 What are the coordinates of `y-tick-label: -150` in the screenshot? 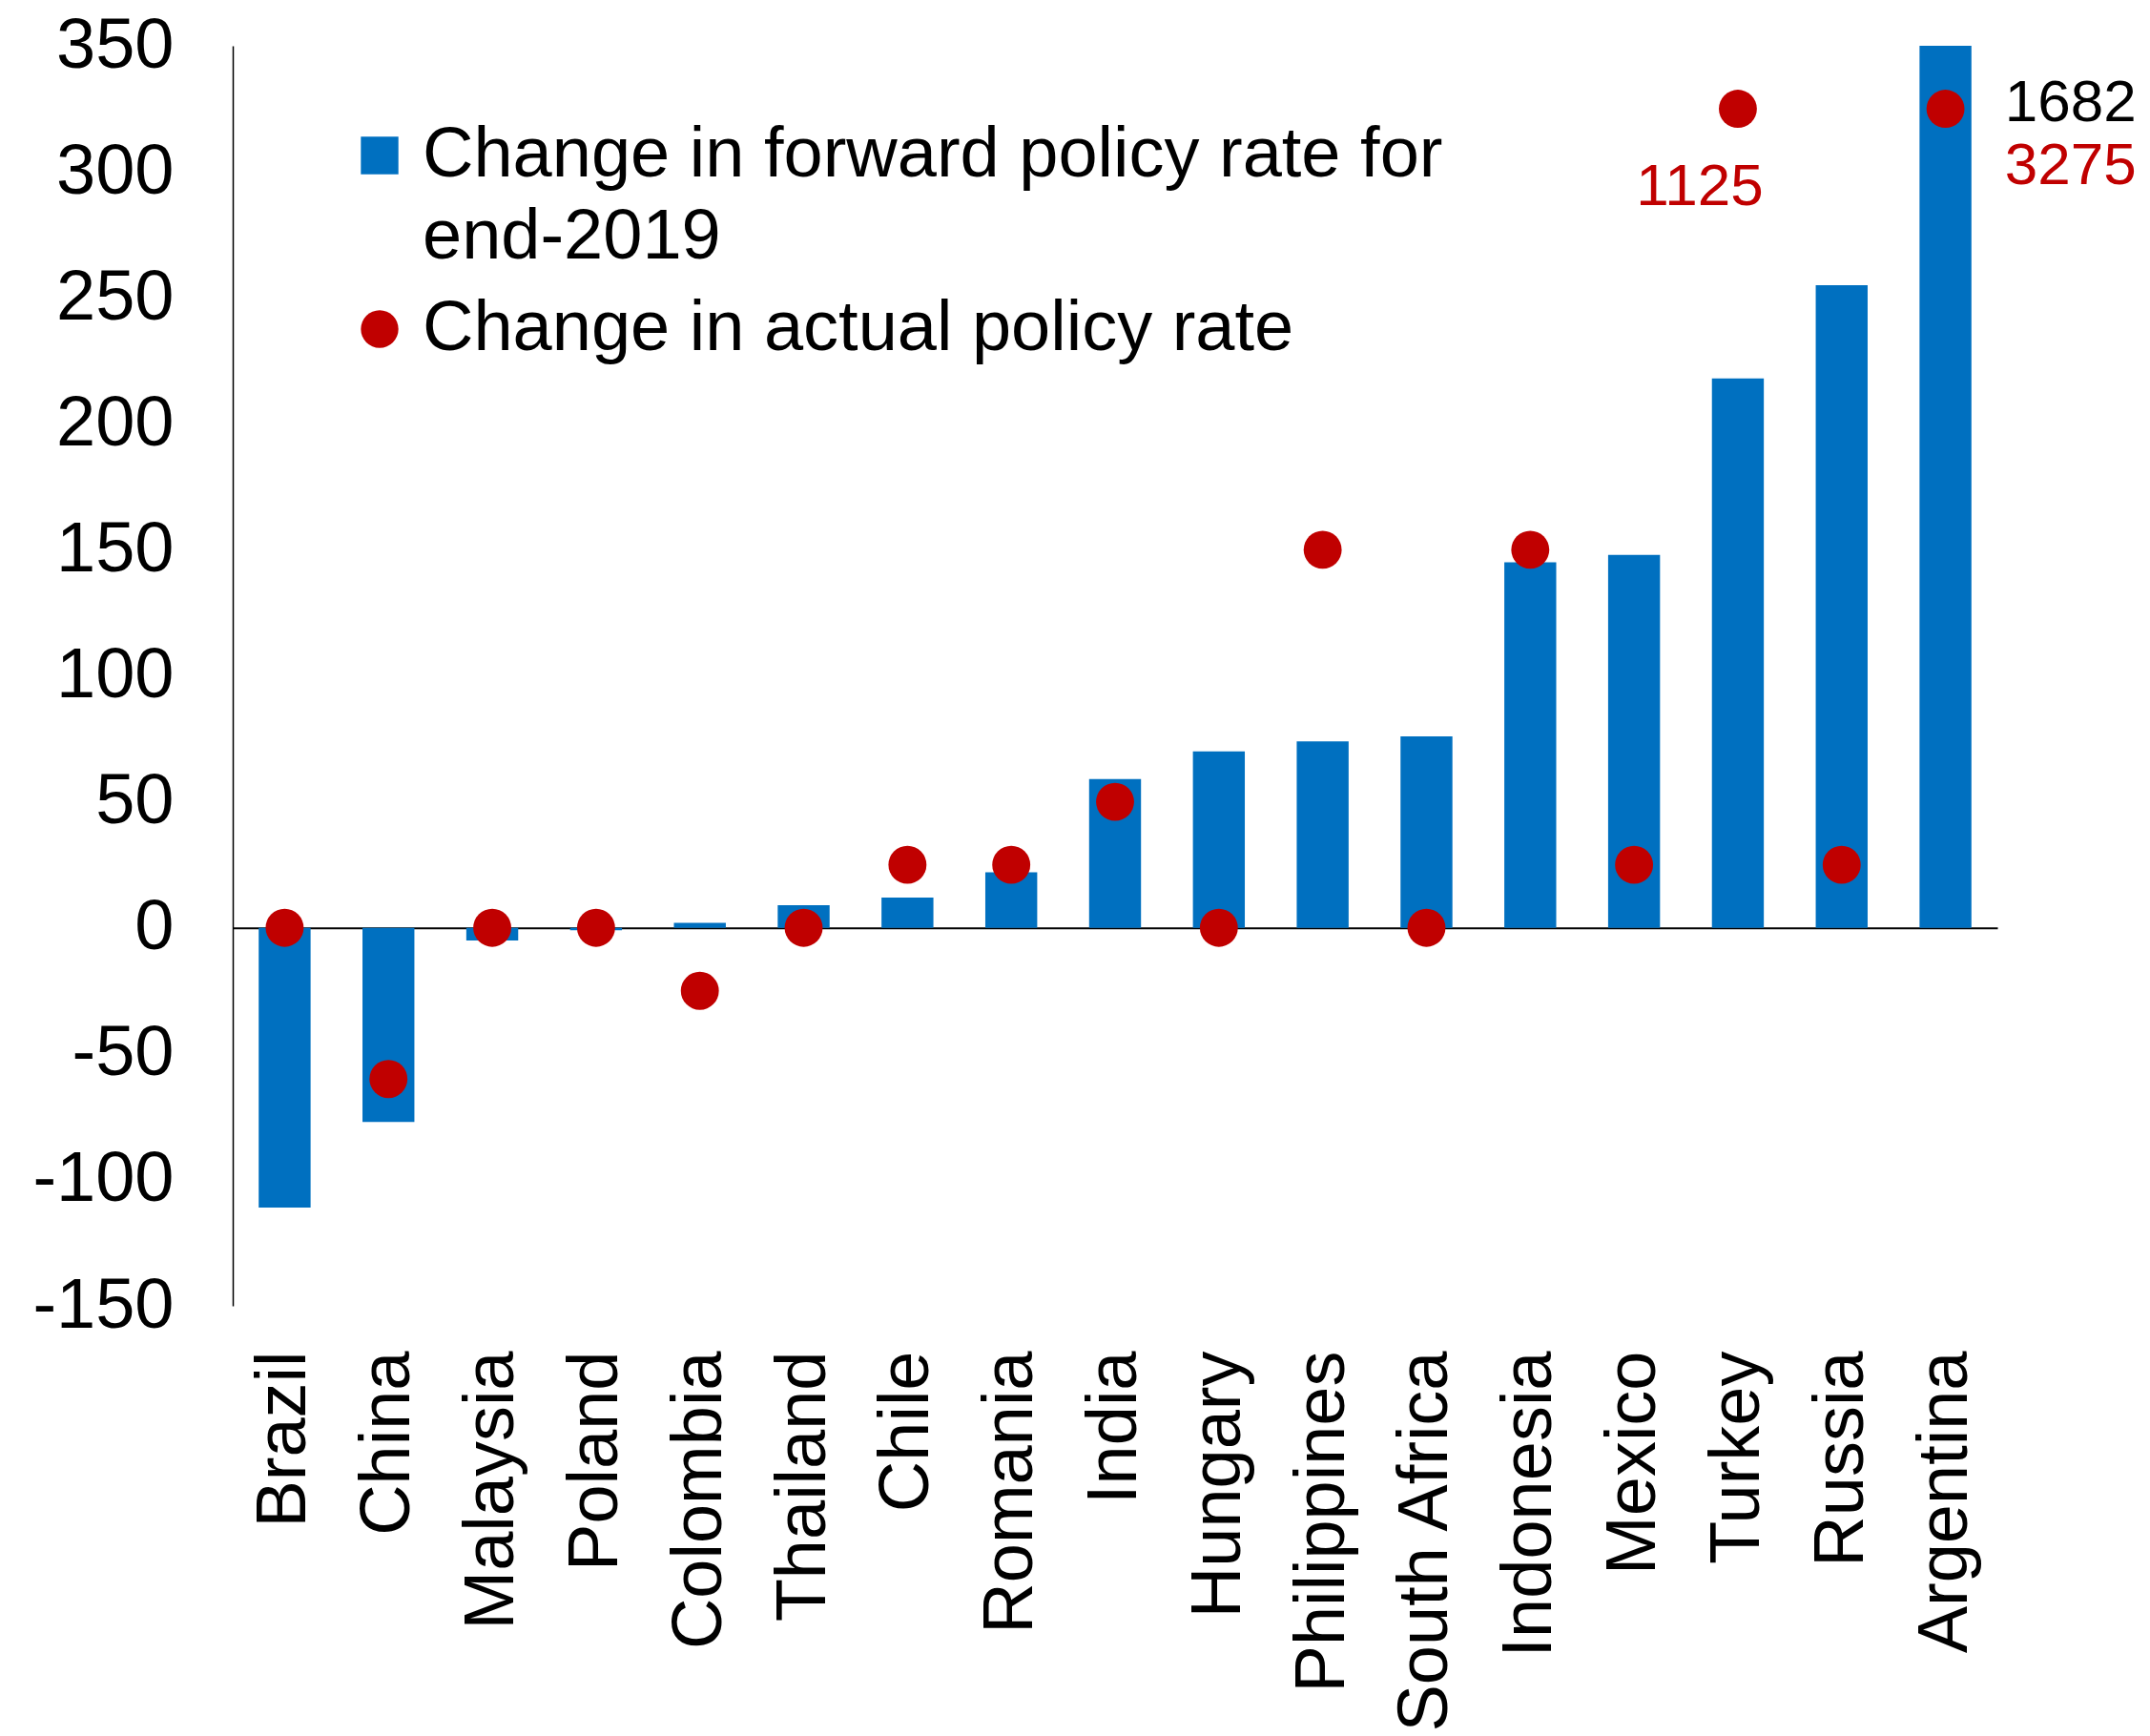 It's located at (103, 1303).